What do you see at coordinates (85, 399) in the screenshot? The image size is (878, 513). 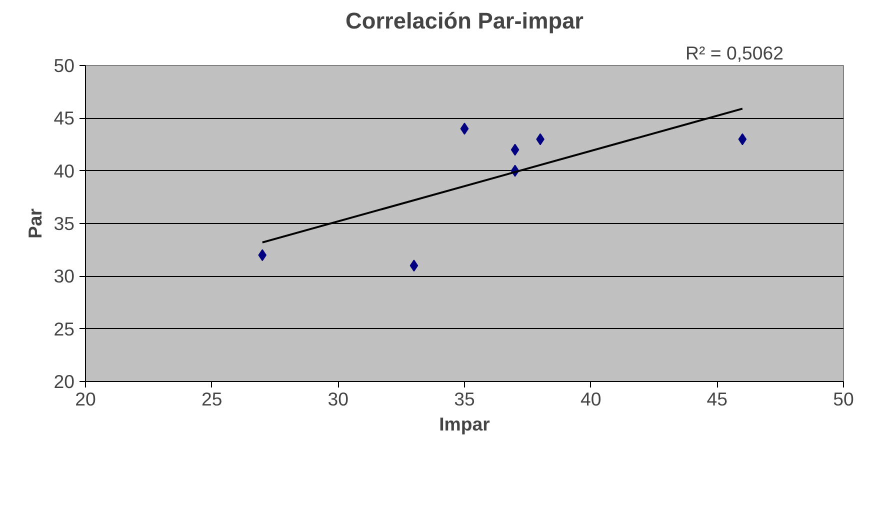 I see `x-tick-label: 20` at bounding box center [85, 399].